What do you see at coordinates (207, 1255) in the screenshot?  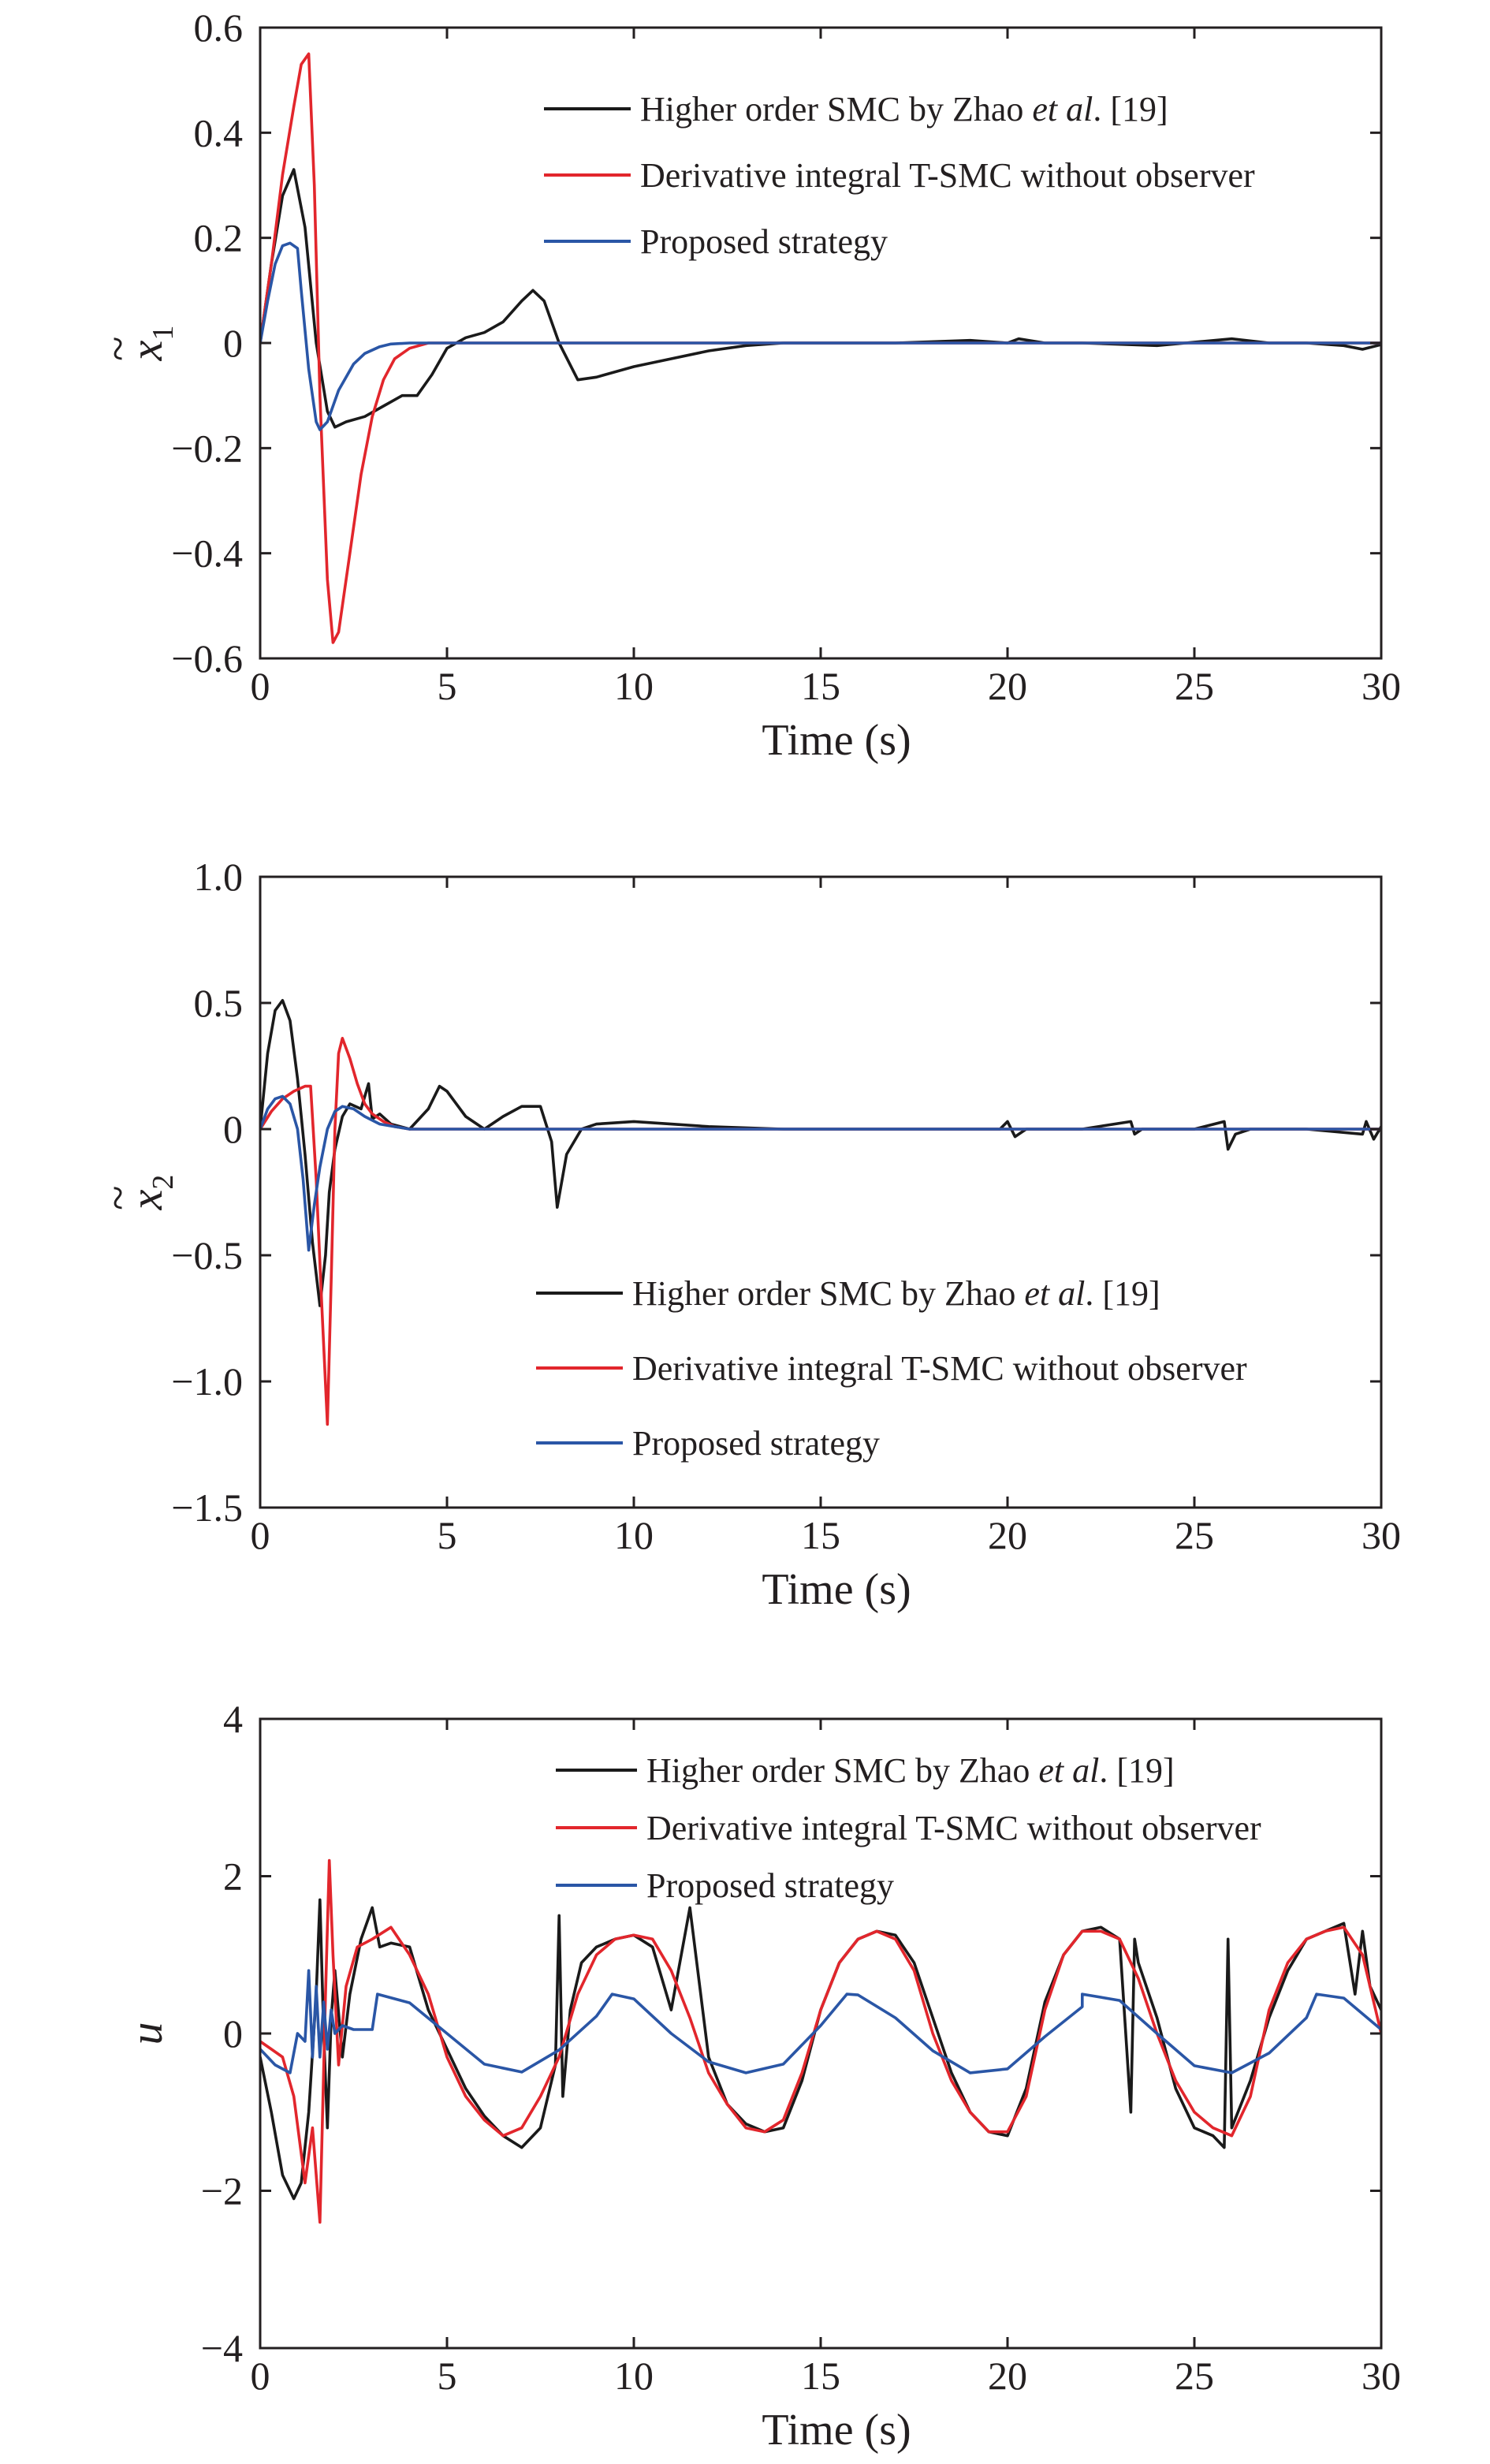 I see `y-tick-label: −0.5` at bounding box center [207, 1255].